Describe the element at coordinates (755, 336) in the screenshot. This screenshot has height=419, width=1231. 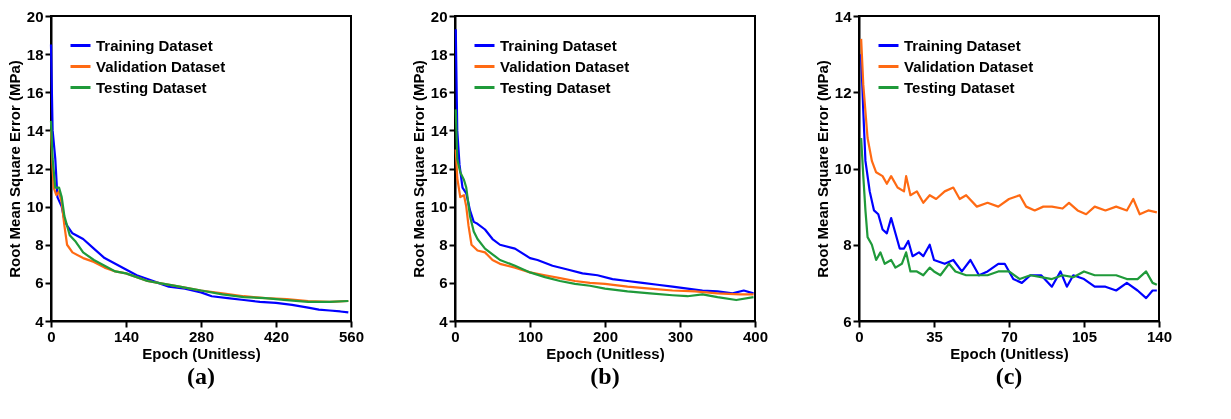
I see `x-tick-label: 400` at that location.